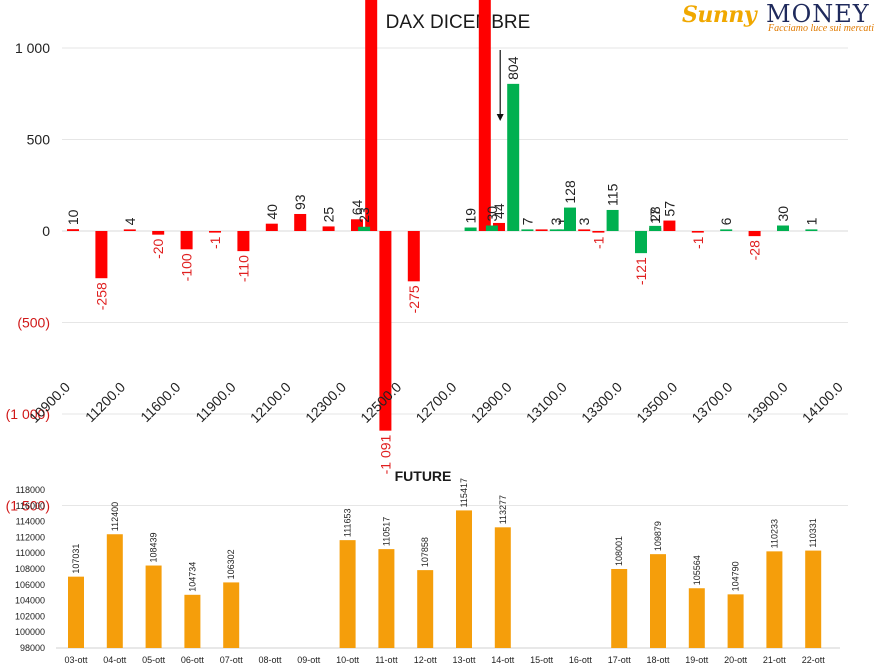 This screenshot has width=888, height=671. What do you see at coordinates (658, 660) in the screenshot?
I see `x-tick-label: 18-ott` at bounding box center [658, 660].